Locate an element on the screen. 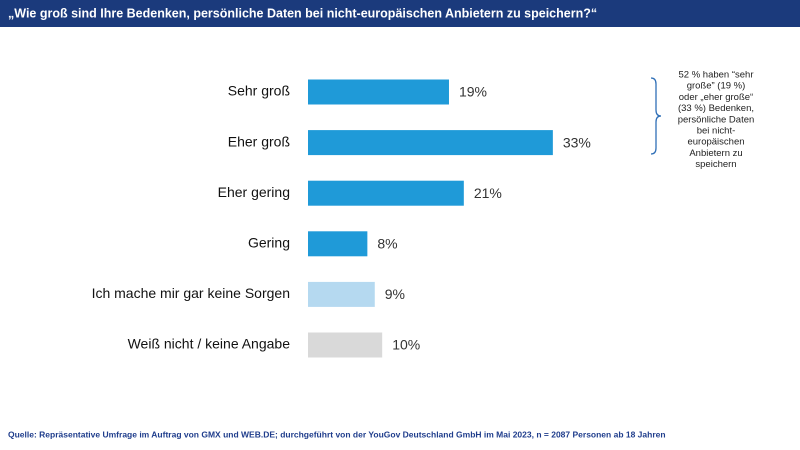  header-bar is located at coordinates (400, 13).